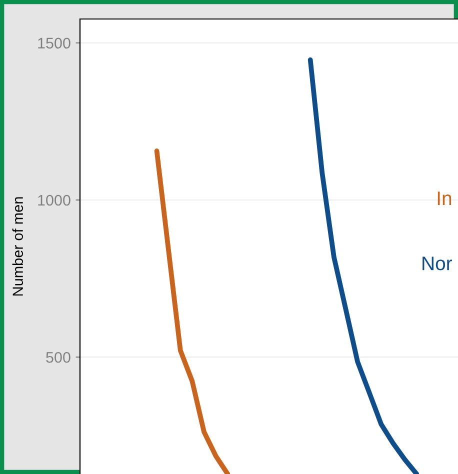  What do you see at coordinates (54, 43) in the screenshot?
I see `y-tick-label: 1500` at bounding box center [54, 43].